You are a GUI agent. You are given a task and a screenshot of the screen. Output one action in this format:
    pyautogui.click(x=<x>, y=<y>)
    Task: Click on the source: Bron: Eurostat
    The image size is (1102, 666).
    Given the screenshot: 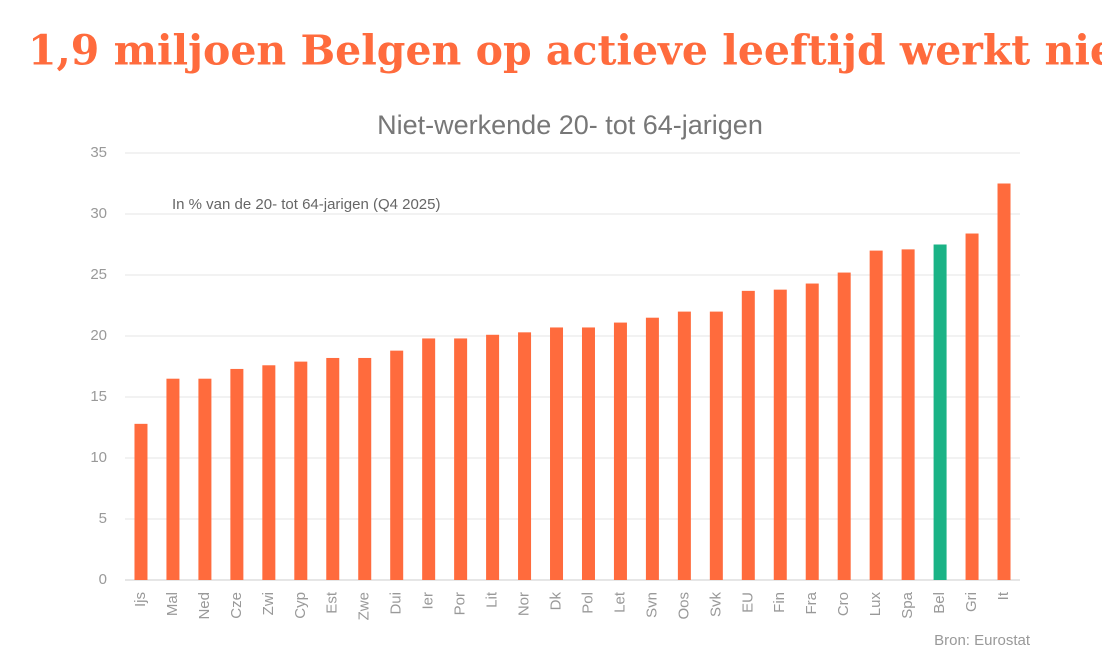 What is the action you would take?
    pyautogui.click(x=982, y=640)
    